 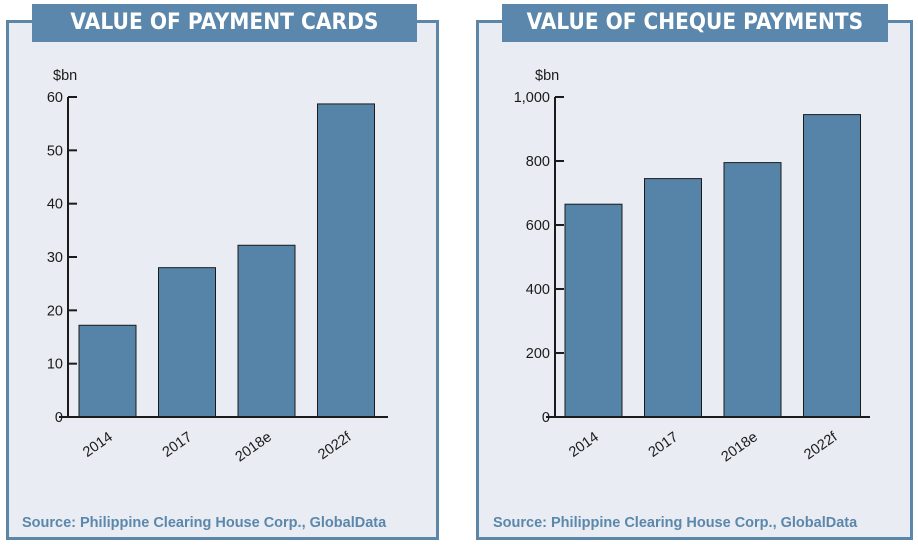 What do you see at coordinates (187, 342) in the screenshot?
I see `bar-cards-2017` at bounding box center [187, 342].